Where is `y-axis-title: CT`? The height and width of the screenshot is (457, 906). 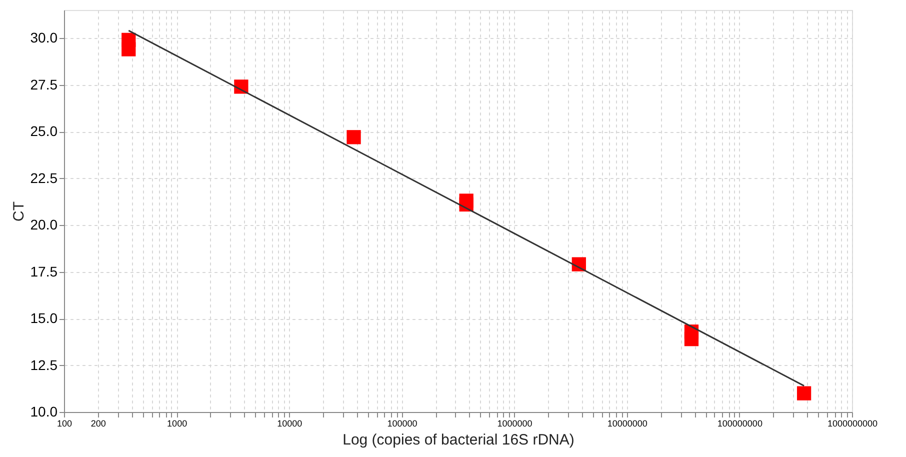
y-axis-title: CT is located at coordinates (19, 212).